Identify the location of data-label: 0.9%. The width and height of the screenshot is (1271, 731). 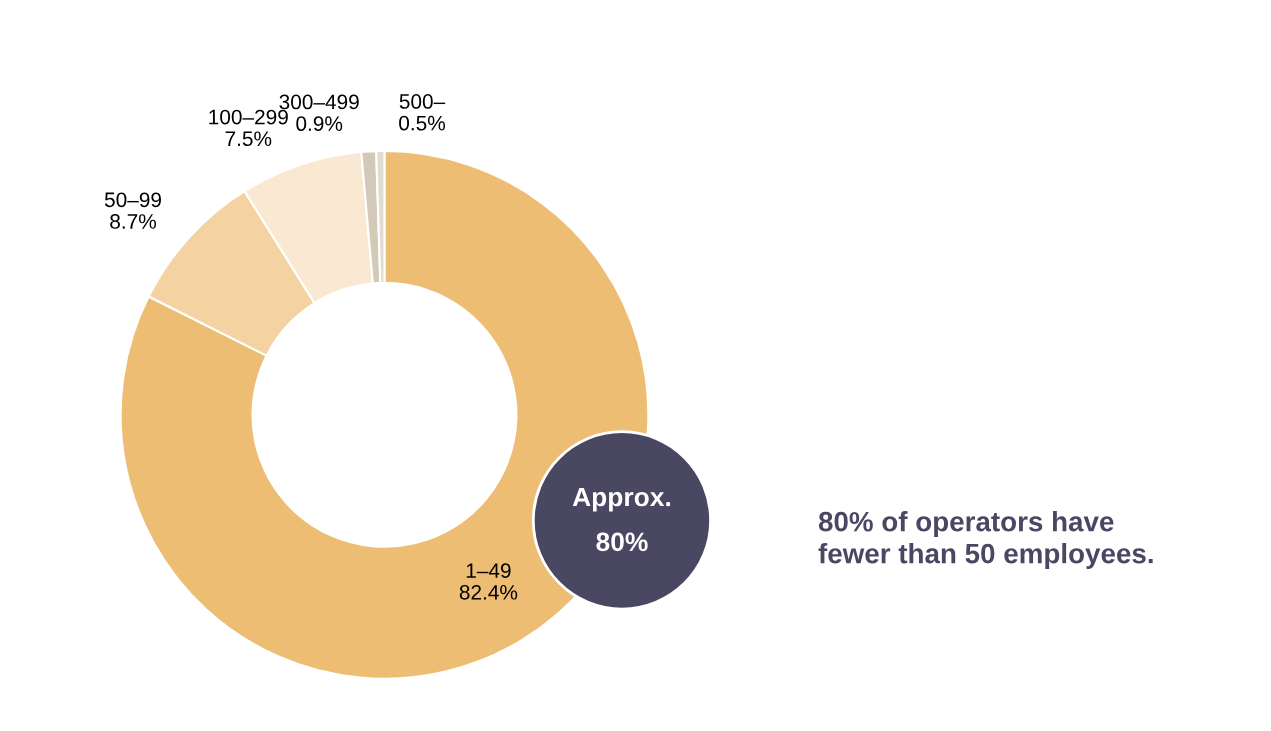
(319, 124).